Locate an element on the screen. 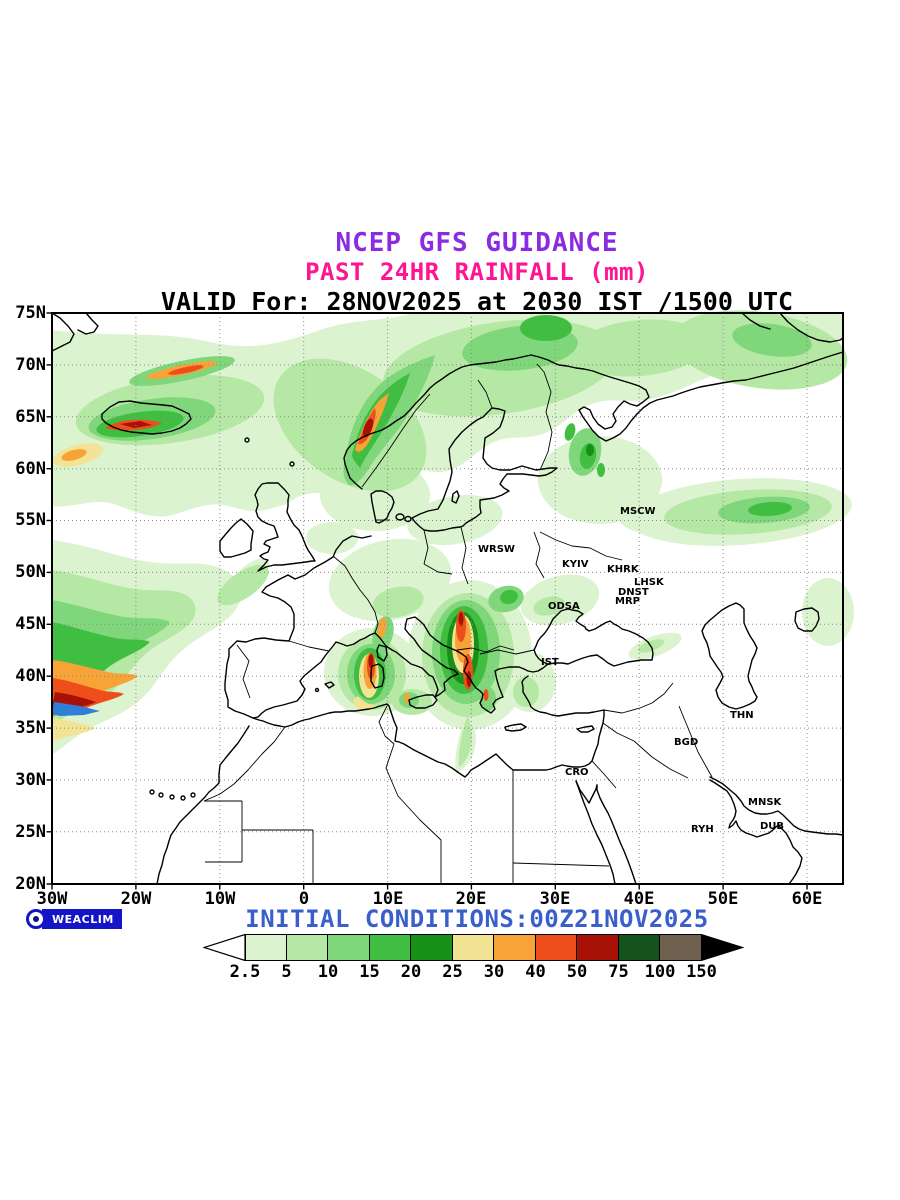 The image size is (900, 1200). lat-label: 35N is located at coordinates (30, 728).